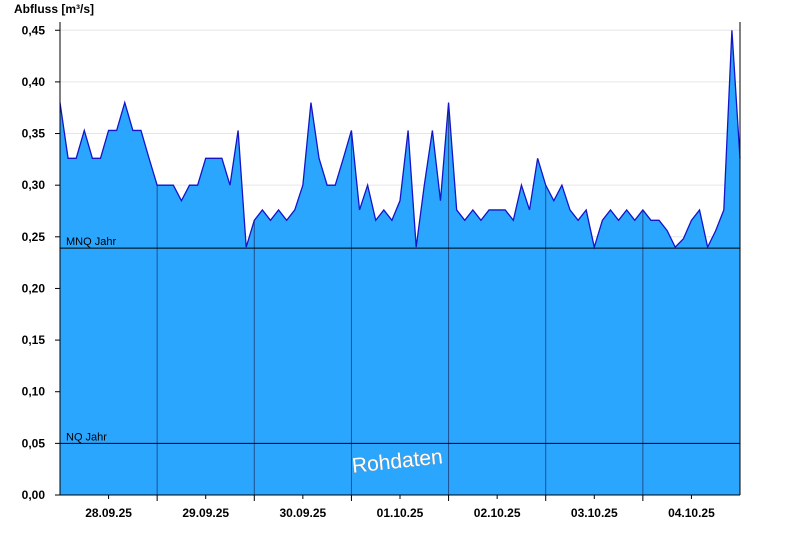 Image resolution: width=800 pixels, height=555 pixels. I want to click on y-axis-title: Abfluss [m³/s], so click(54, 9).